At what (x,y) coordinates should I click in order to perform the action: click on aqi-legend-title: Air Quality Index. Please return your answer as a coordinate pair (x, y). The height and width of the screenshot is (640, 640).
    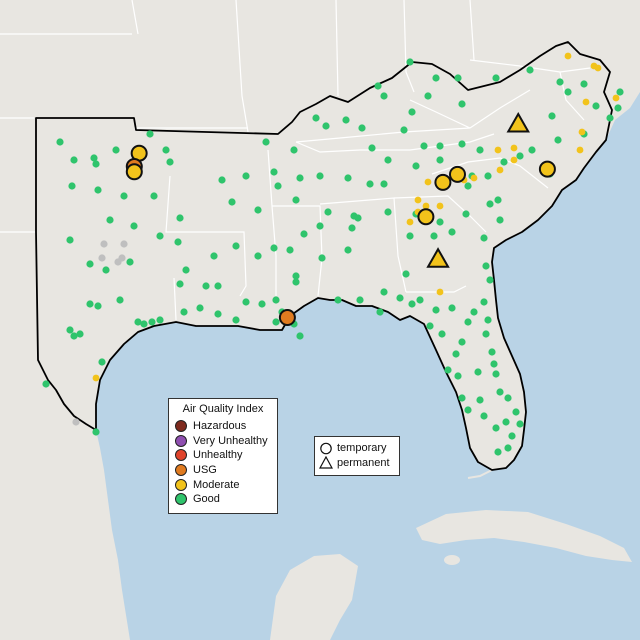
    Looking at the image, I should click on (223, 409).